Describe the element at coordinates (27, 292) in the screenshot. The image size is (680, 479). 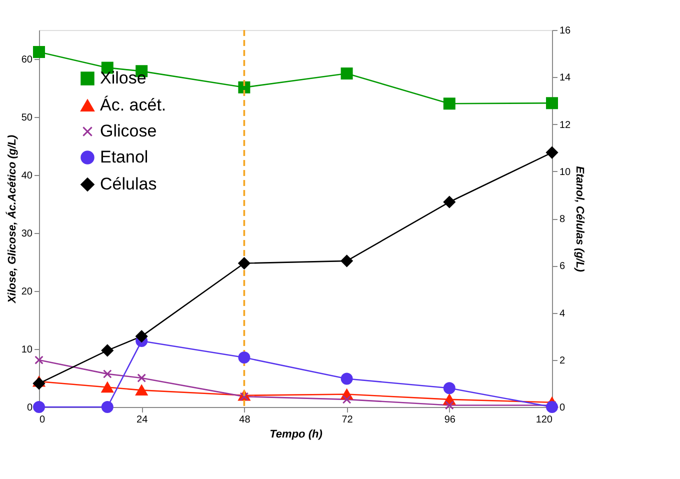
I see `y-tick-label: 20` at that location.